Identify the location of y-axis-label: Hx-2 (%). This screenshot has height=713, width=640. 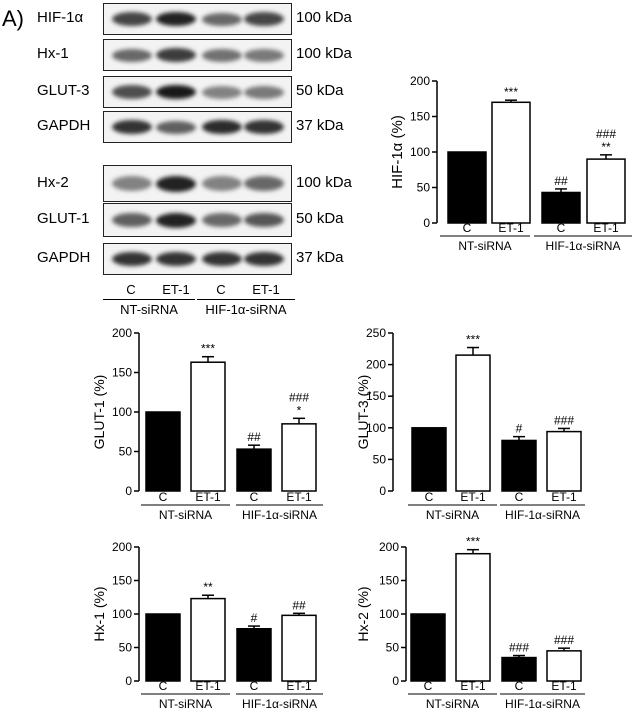
(363, 613).